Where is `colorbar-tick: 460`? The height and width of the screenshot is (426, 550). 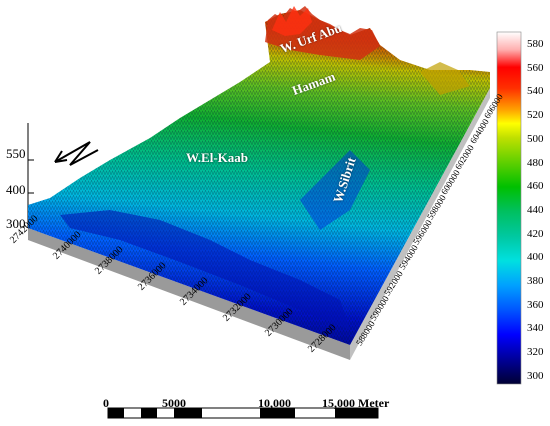
colorbar-tick: 460 is located at coordinates (535, 186).